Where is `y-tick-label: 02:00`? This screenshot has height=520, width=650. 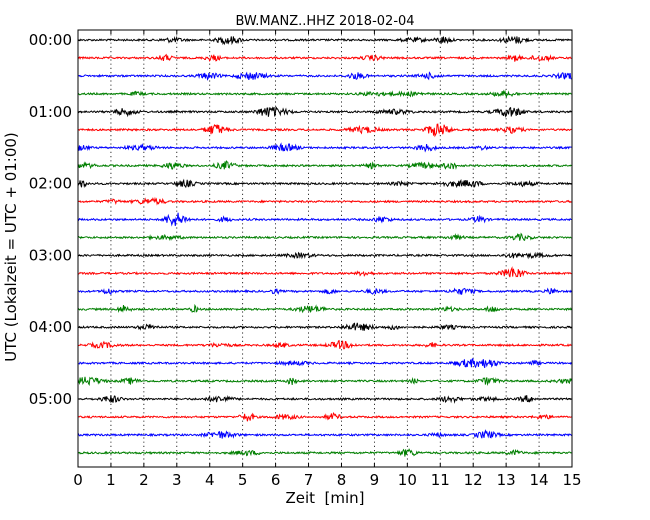 y-tick-label: 02:00 is located at coordinates (50, 184).